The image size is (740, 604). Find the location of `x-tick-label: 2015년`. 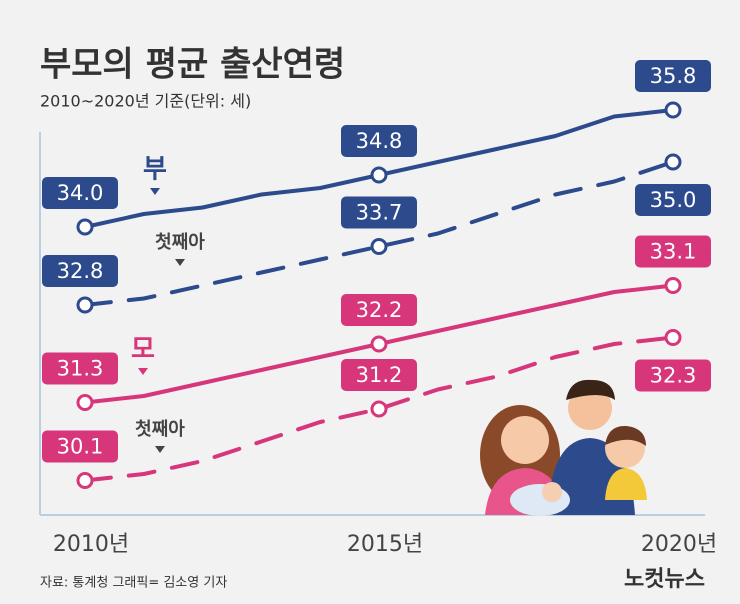

x-tick-label: 2015년 is located at coordinates (385, 544).